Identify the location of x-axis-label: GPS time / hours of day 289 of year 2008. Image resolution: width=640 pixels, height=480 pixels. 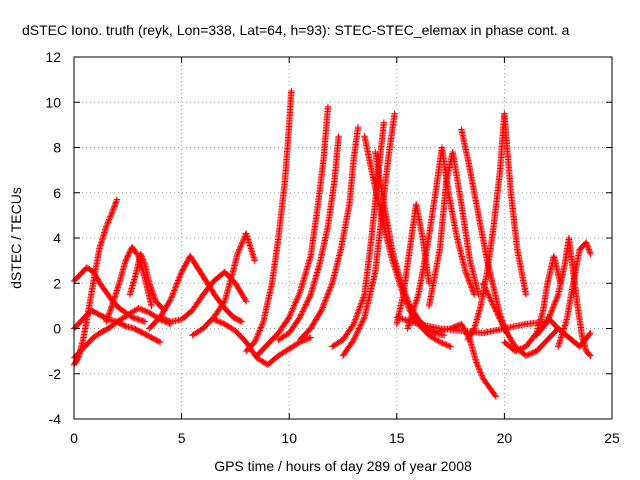
(343, 466).